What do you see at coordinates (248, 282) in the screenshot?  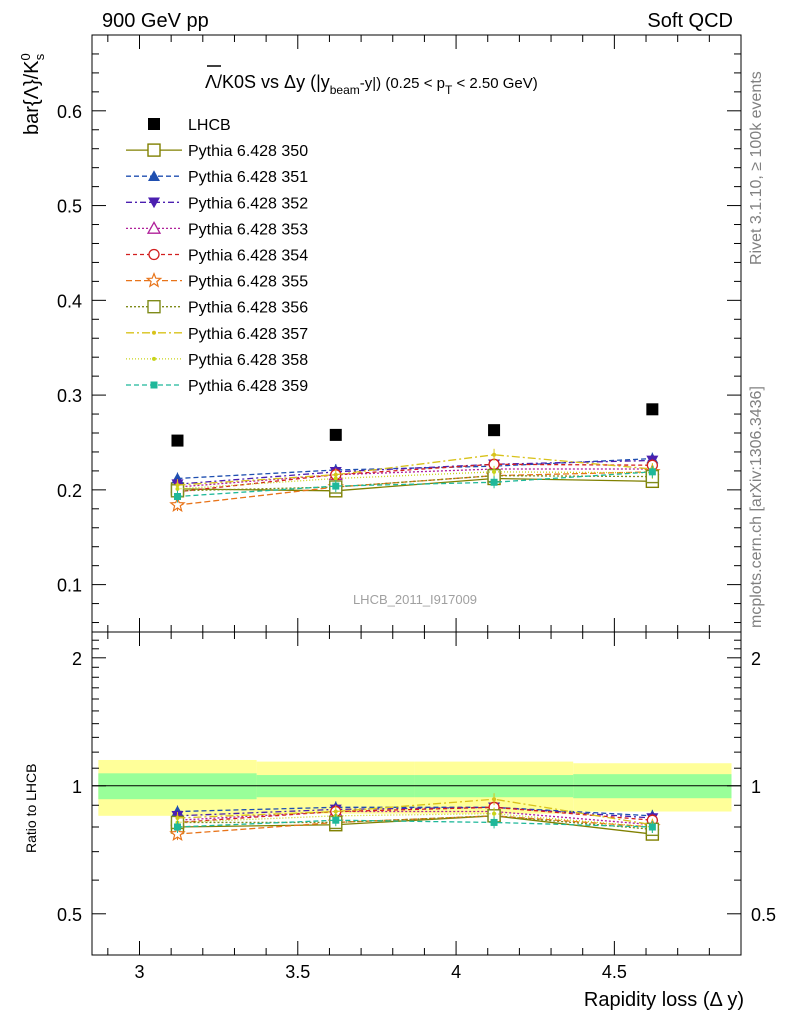 I see `legend-label-series-355: Pythia 6.428 355` at bounding box center [248, 282].